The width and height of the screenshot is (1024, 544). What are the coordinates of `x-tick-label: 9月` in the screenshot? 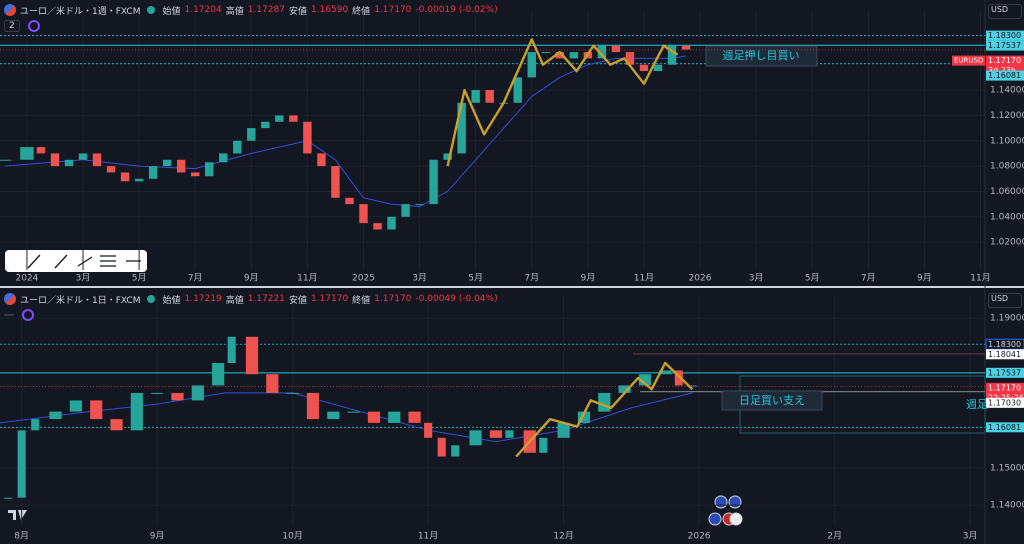 It's located at (251, 278).